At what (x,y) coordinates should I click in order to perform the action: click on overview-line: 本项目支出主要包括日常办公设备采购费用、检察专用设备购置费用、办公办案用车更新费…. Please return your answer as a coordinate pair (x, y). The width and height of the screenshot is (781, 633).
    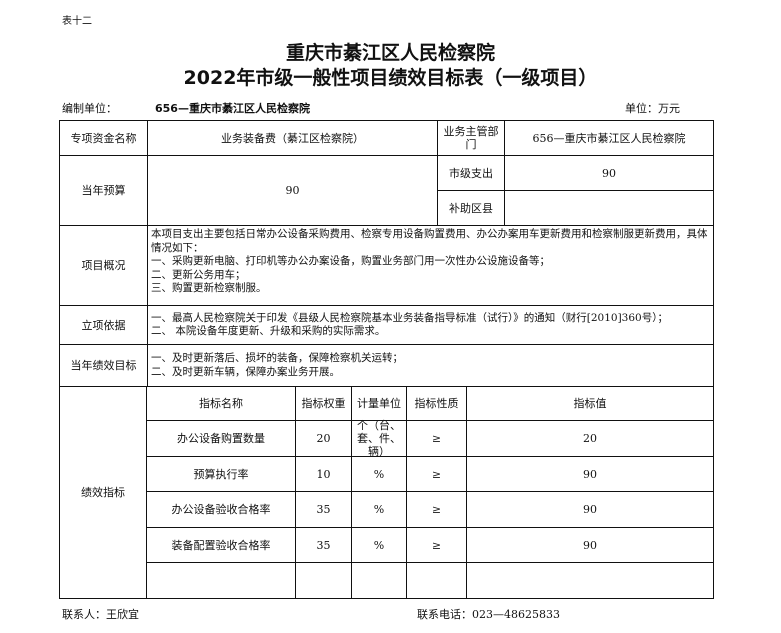
    Looking at the image, I should click on (429, 241).